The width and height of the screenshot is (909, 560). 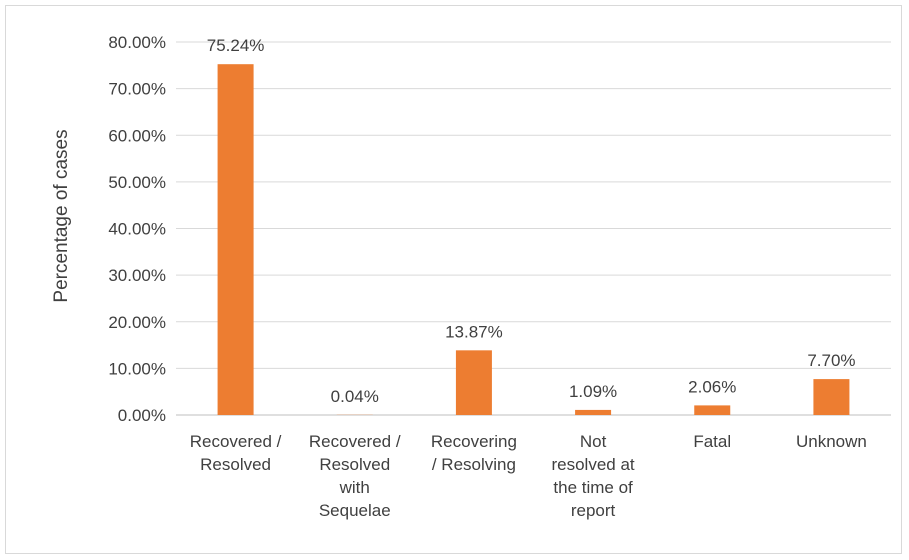 What do you see at coordinates (137, 135) in the screenshot?
I see `y-tick-label: 60.00%` at bounding box center [137, 135].